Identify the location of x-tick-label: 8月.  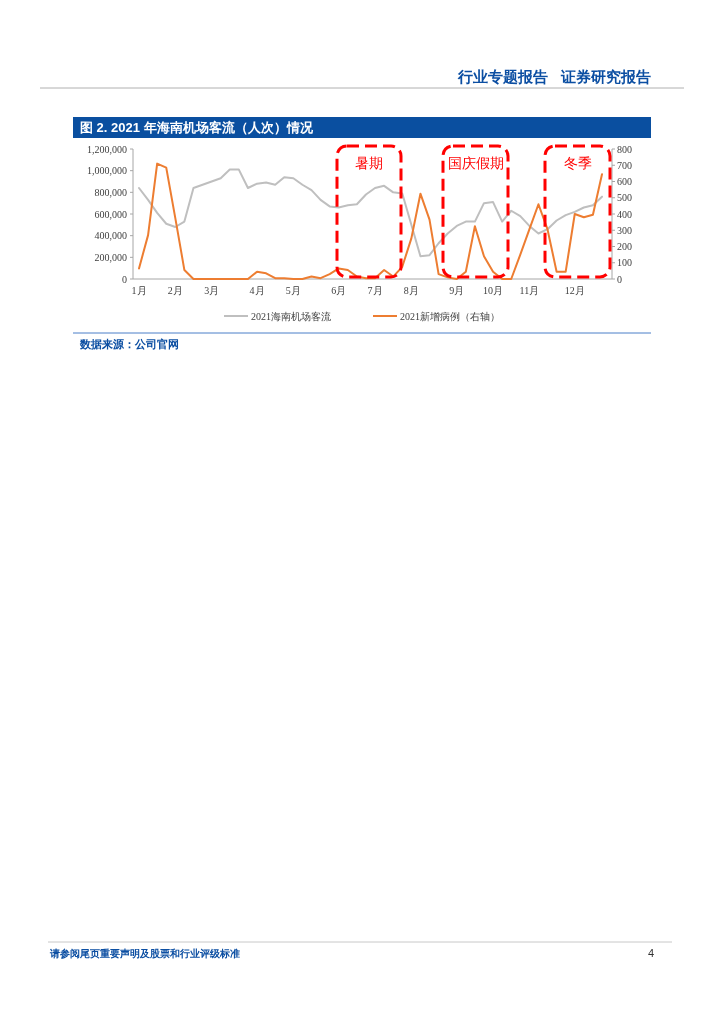
(411, 290).